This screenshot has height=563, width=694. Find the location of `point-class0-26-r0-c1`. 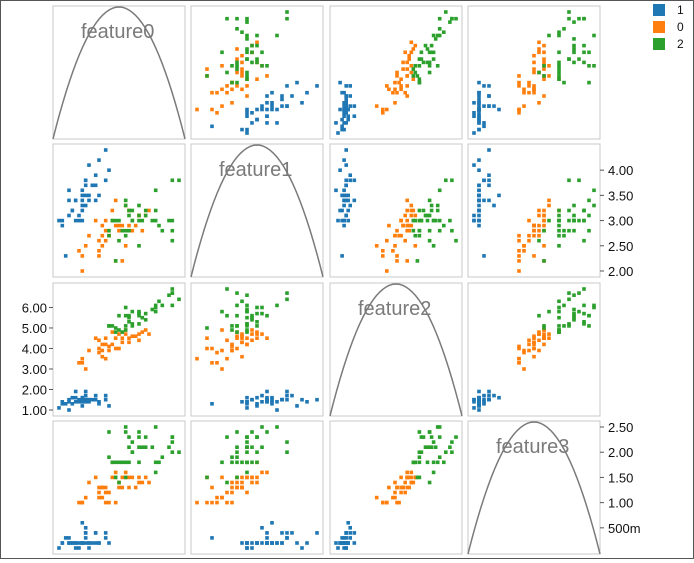

point-class0-26-r0-c1 is located at coordinates (217, 92).